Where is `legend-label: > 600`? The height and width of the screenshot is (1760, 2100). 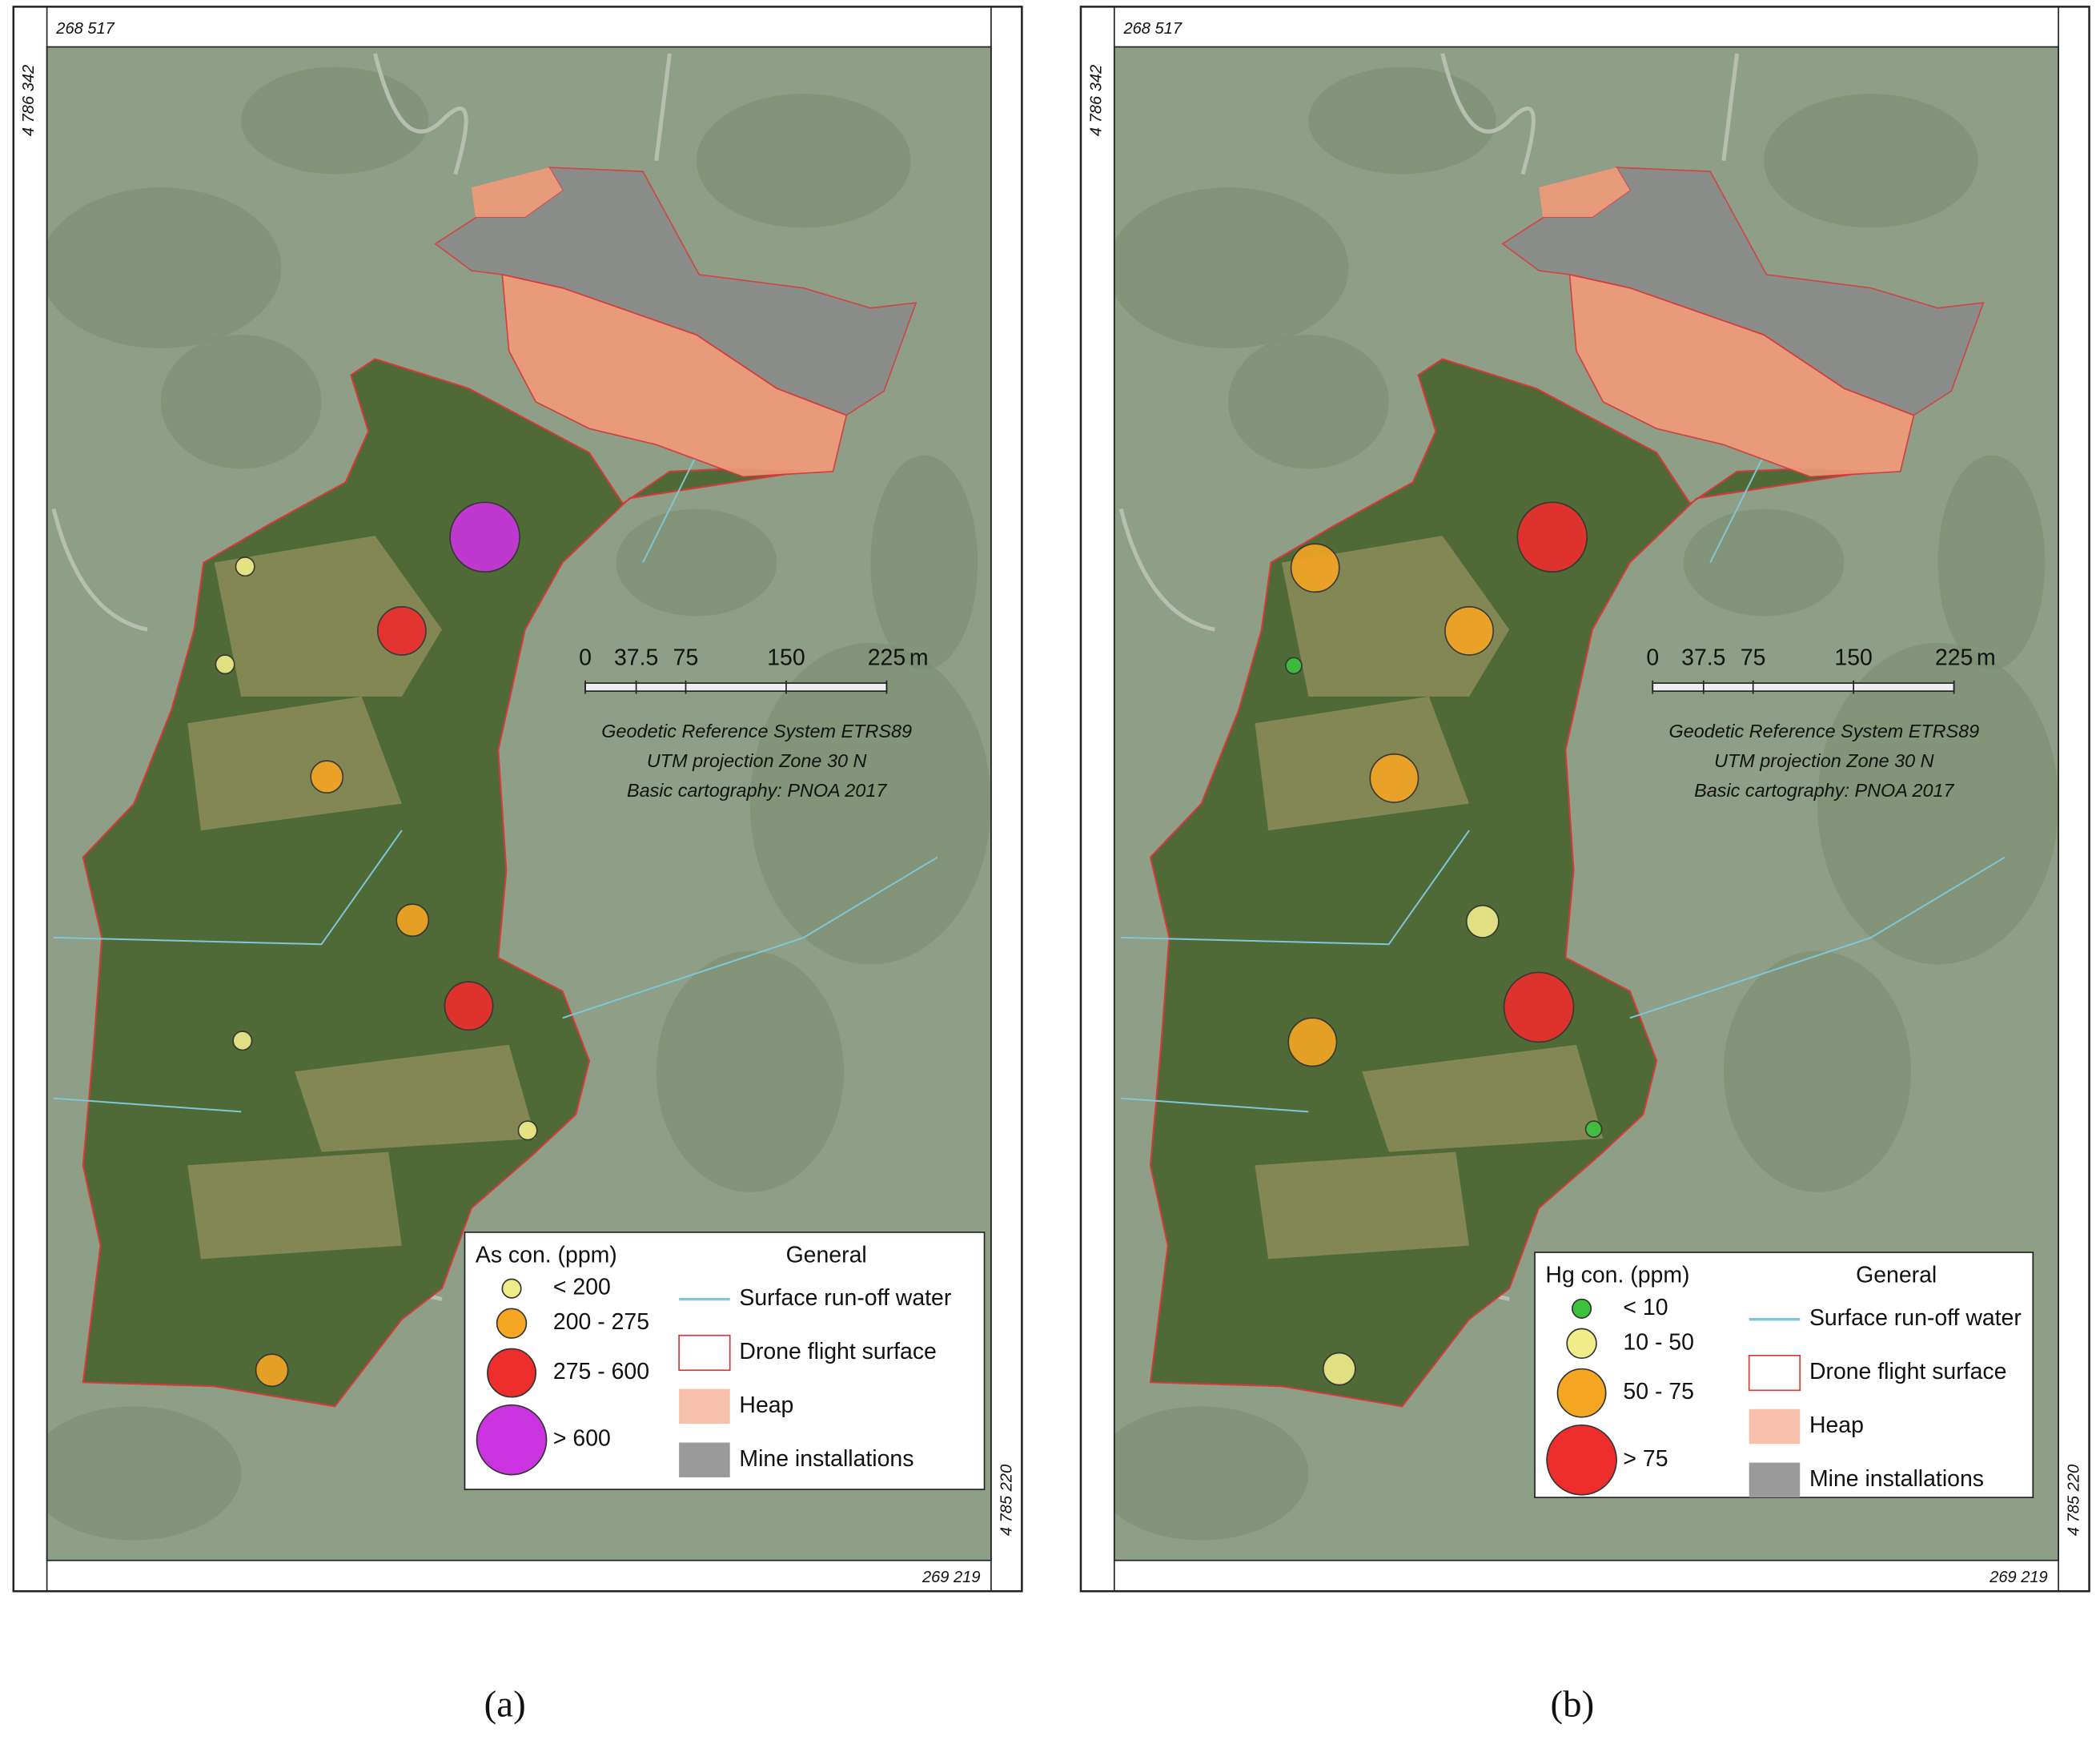 legend-label: > 600 is located at coordinates (582, 1439).